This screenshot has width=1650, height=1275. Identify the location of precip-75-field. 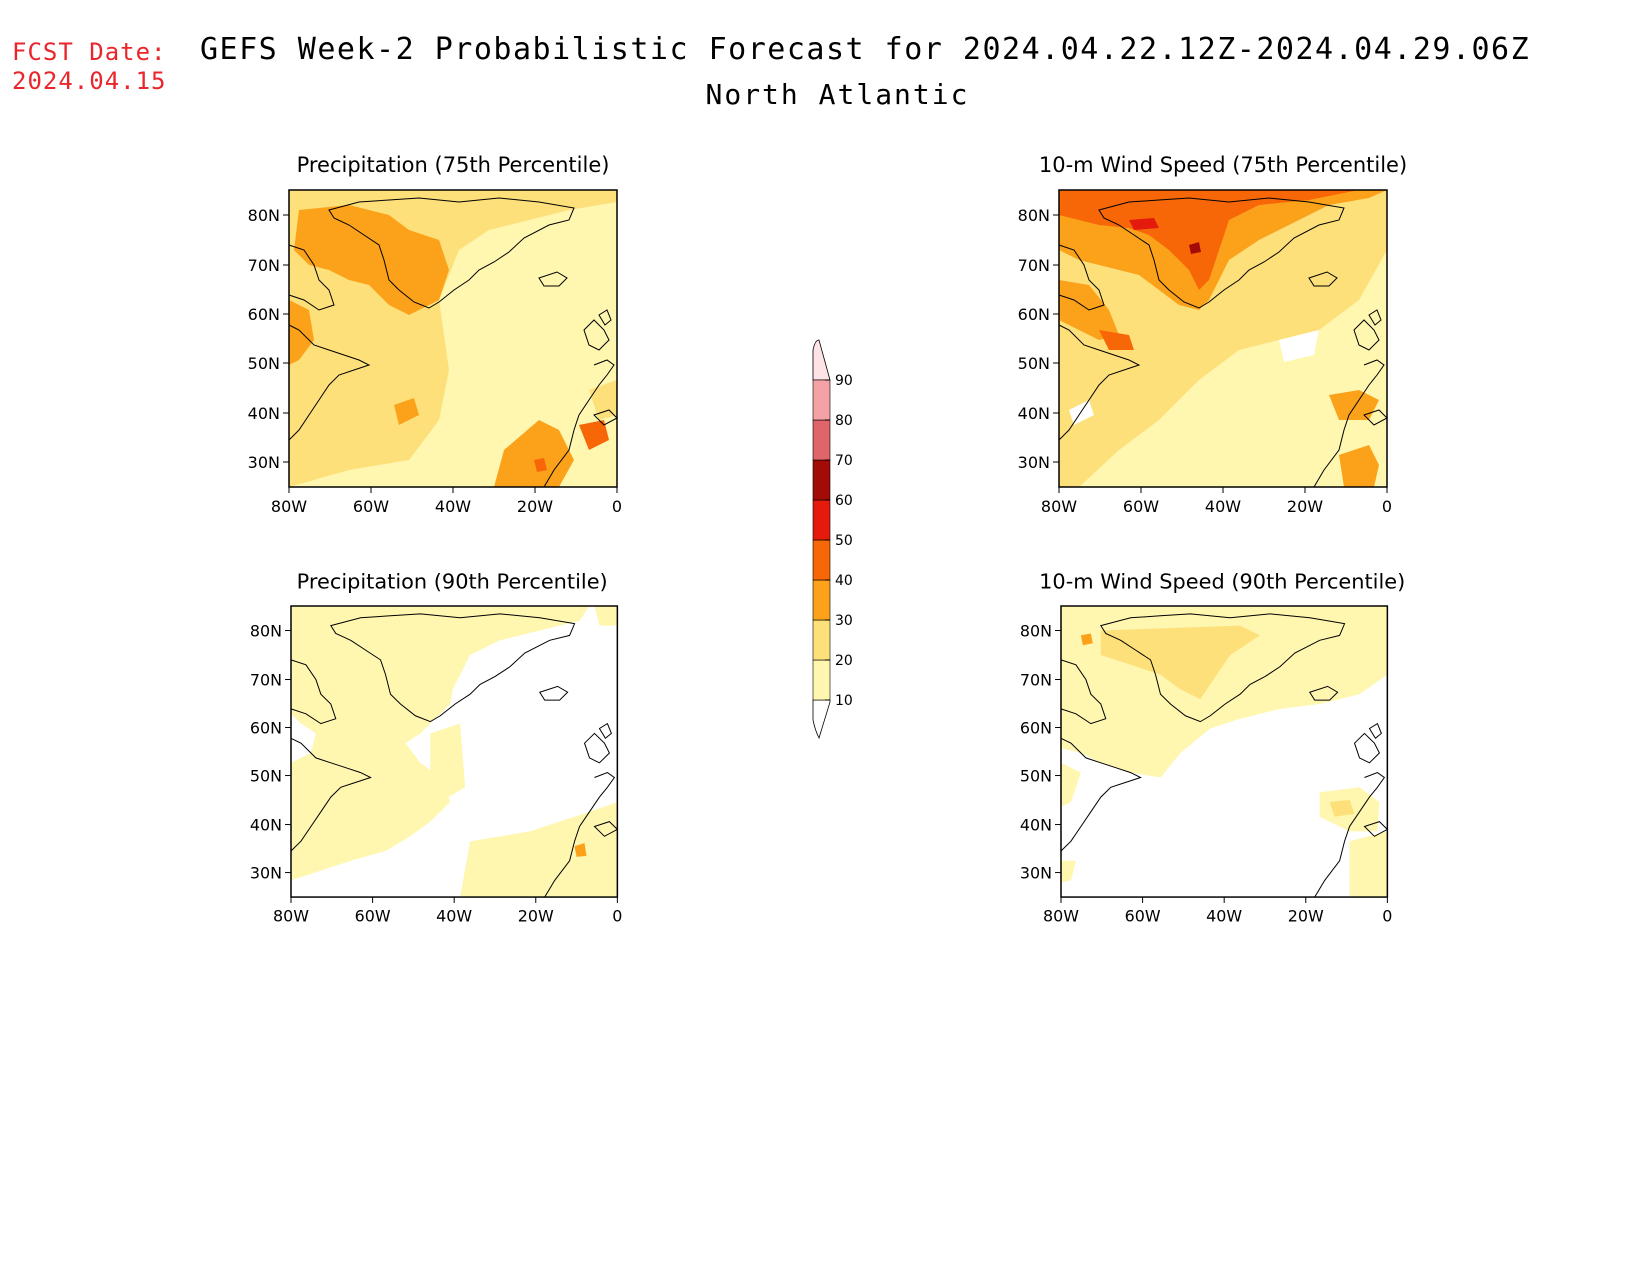
(453, 338).